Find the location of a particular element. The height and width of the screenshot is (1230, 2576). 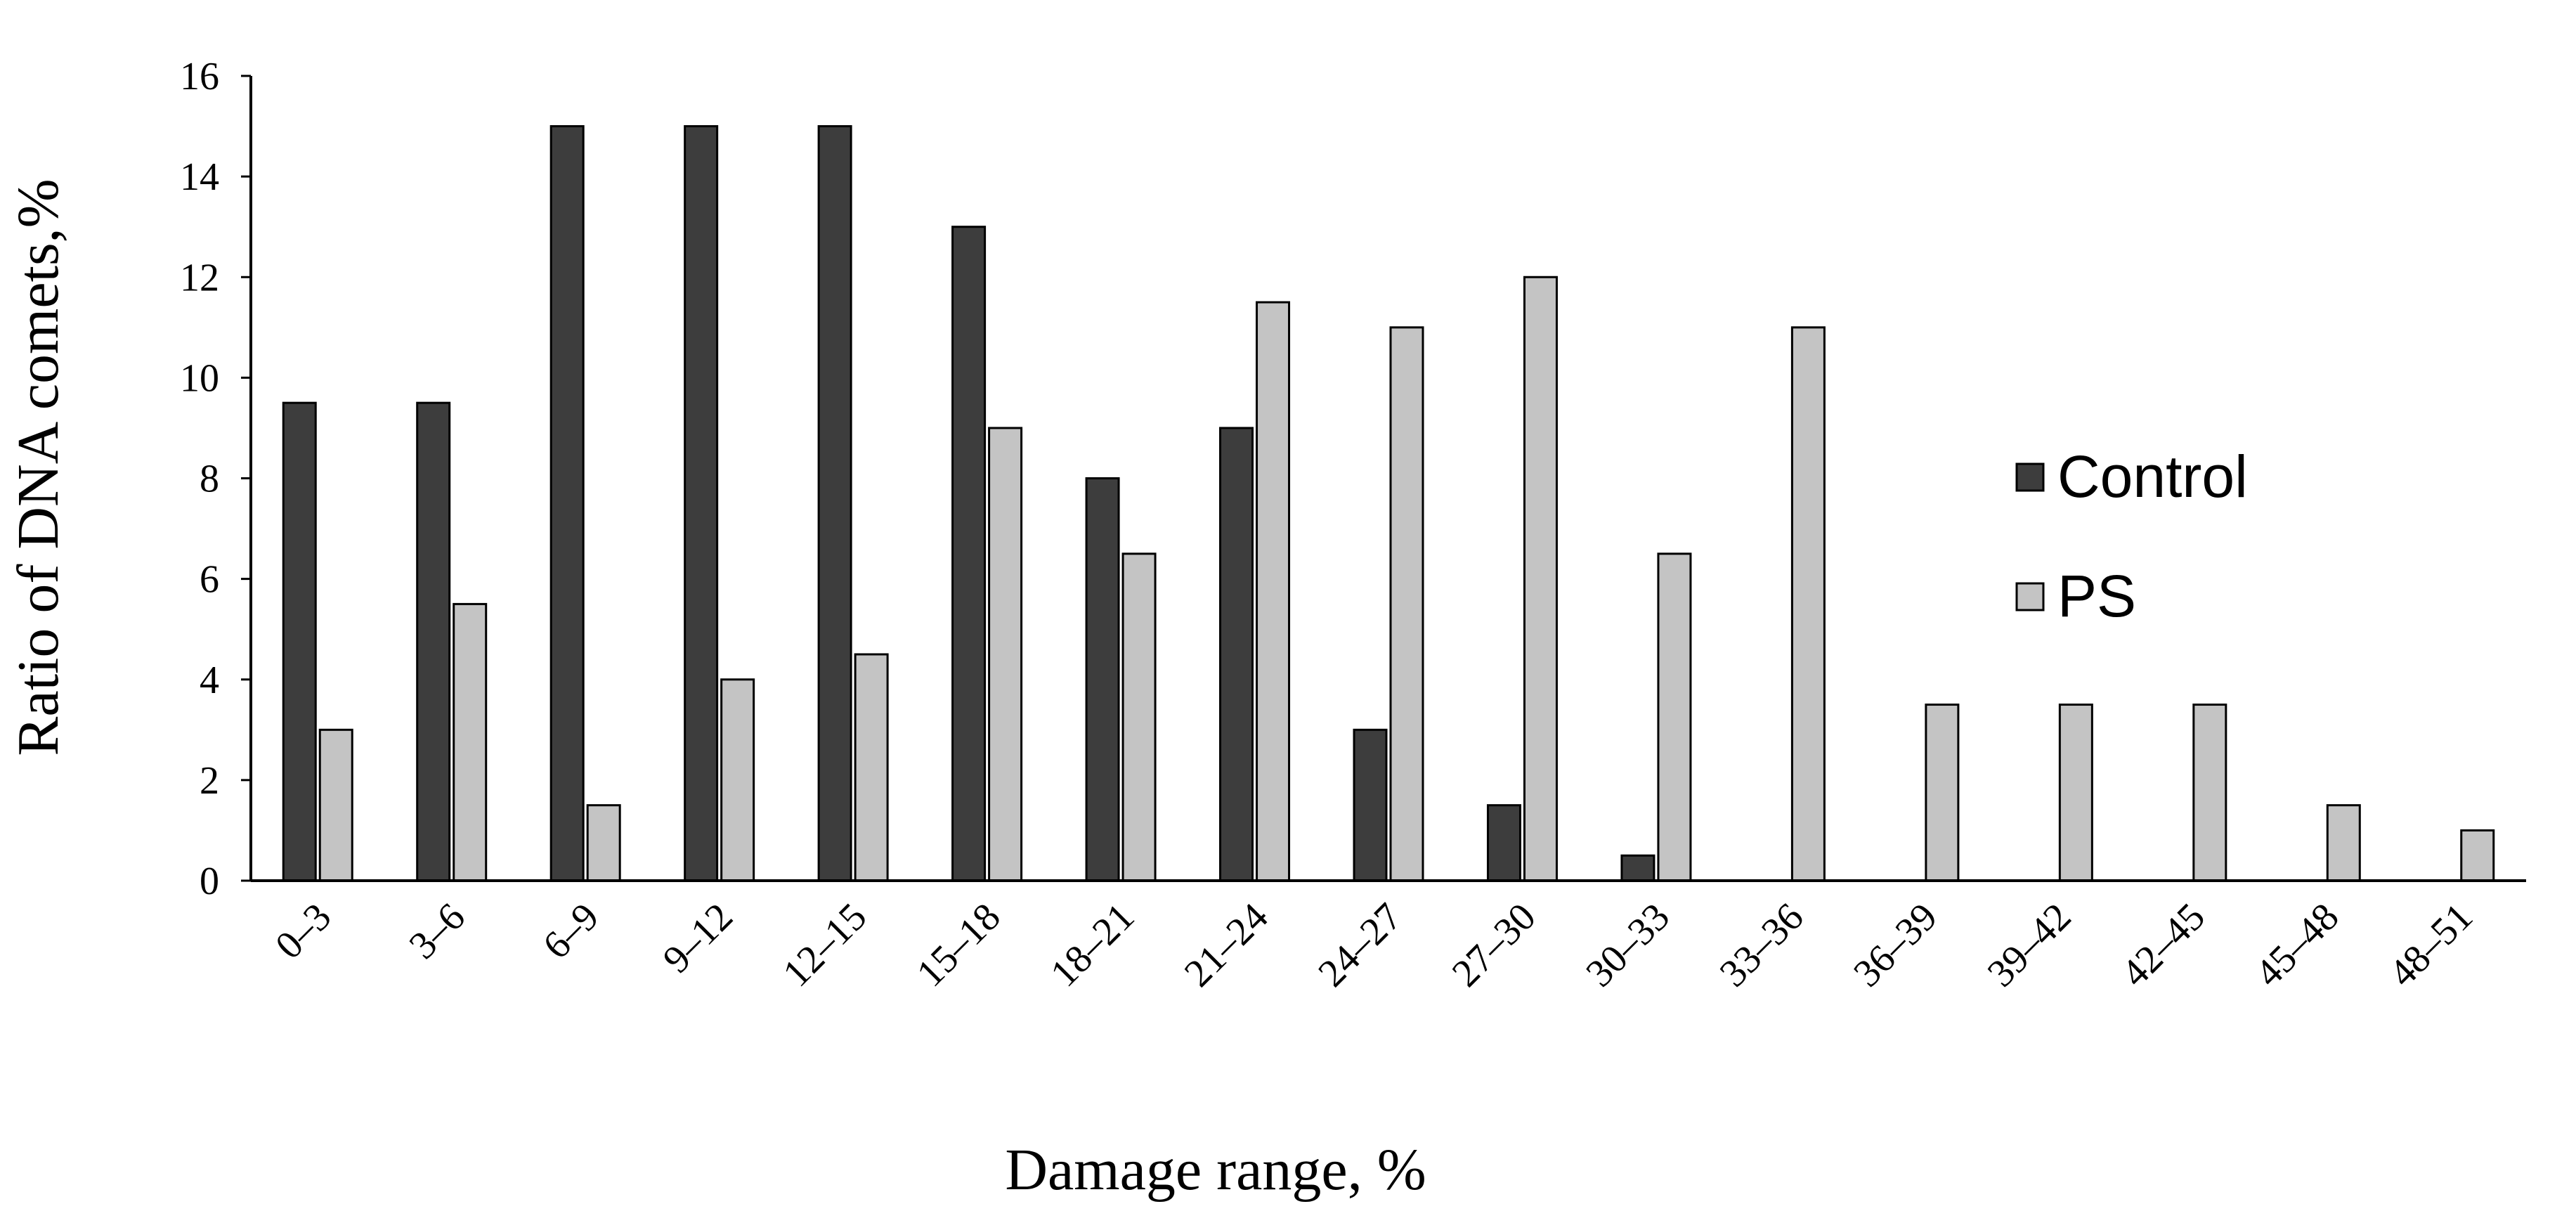

y-tick-label: 0 is located at coordinates (209, 881).